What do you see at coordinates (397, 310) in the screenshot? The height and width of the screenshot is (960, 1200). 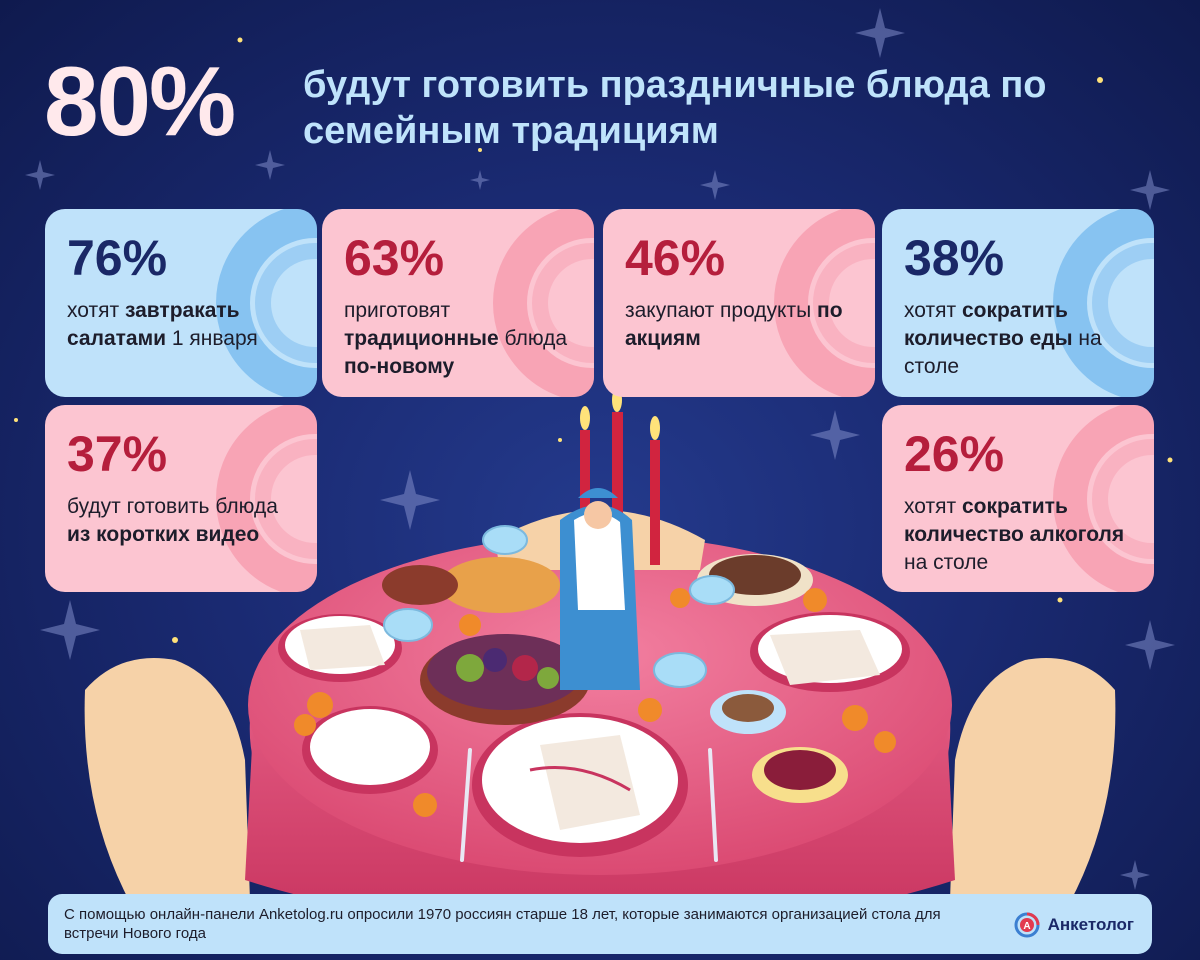 I see `caption-text: приготовят` at bounding box center [397, 310].